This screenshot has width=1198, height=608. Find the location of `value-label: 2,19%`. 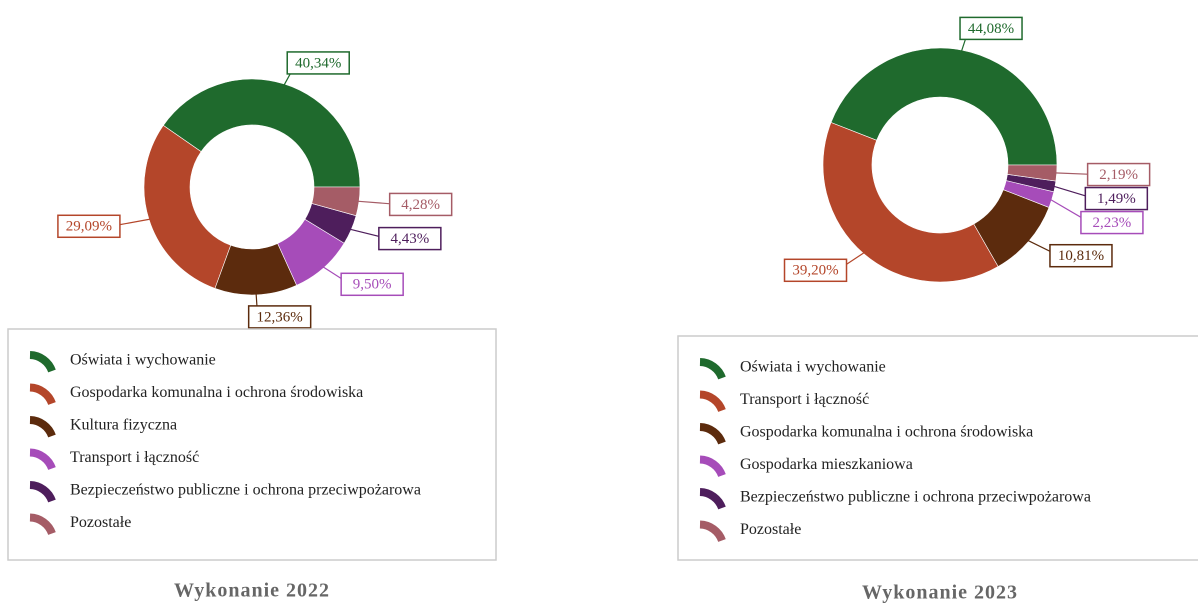

value-label: 2,19% is located at coordinates (1118, 175).